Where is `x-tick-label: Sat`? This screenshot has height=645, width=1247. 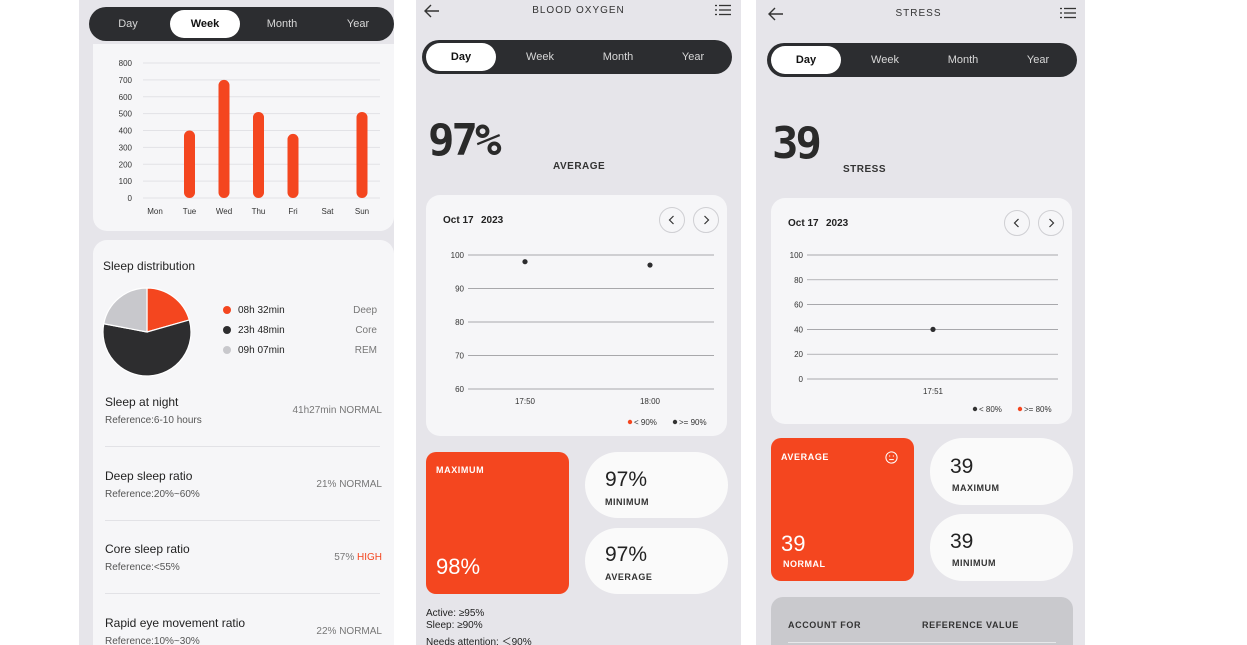
x-tick-label: Sat is located at coordinates (327, 211).